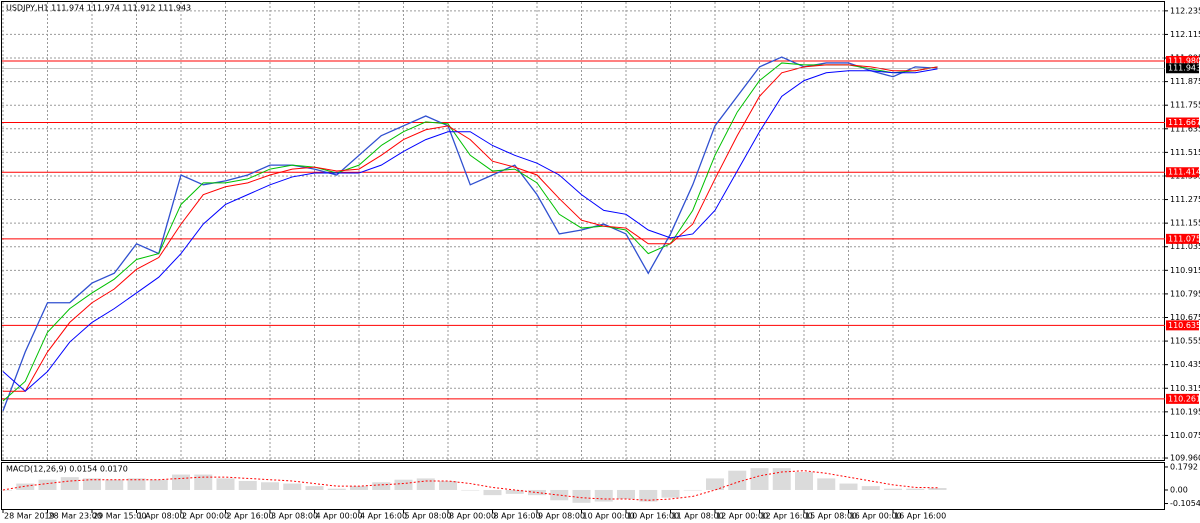  What do you see at coordinates (698, 516) in the screenshot?
I see `x-tick-label: 11 Apr 08:00` at bounding box center [698, 516].